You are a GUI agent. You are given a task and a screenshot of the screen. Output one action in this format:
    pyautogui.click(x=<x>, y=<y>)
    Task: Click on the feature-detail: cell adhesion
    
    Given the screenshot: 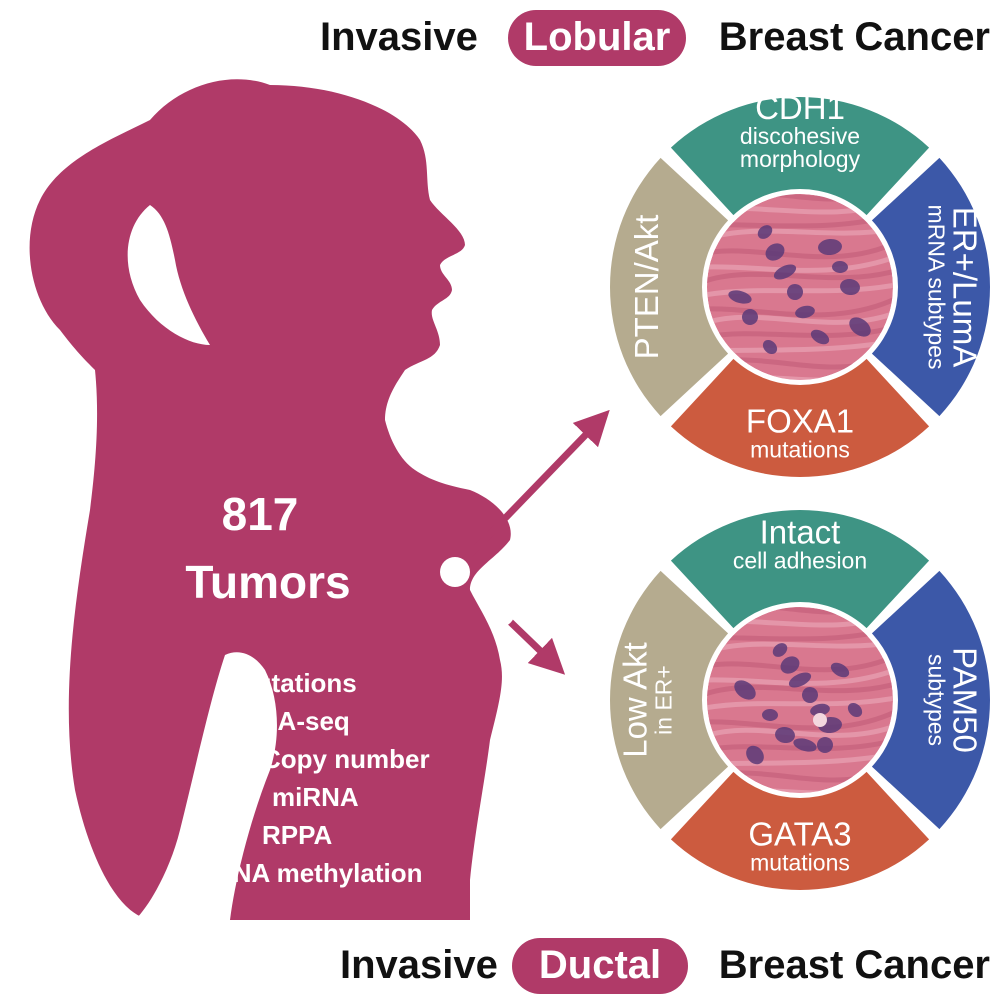 What is the action you would take?
    pyautogui.click(x=800, y=561)
    